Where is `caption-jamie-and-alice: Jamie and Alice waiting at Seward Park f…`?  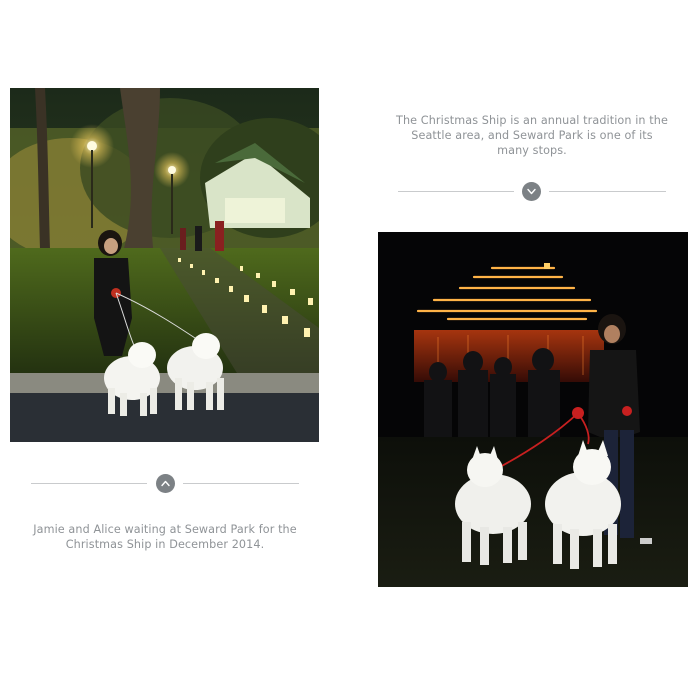
caption-jamie-and-alice: Jamie and Alice waiting at Seward Park f… is located at coordinates (165, 537).